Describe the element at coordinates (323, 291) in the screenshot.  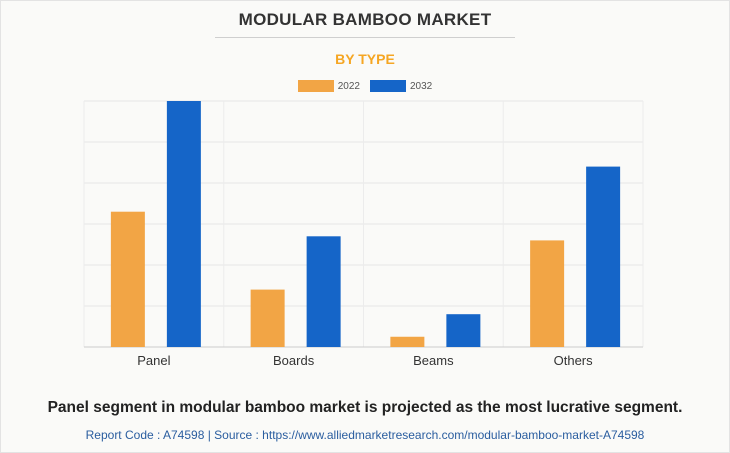
I see `bar-boards-2032` at that location.